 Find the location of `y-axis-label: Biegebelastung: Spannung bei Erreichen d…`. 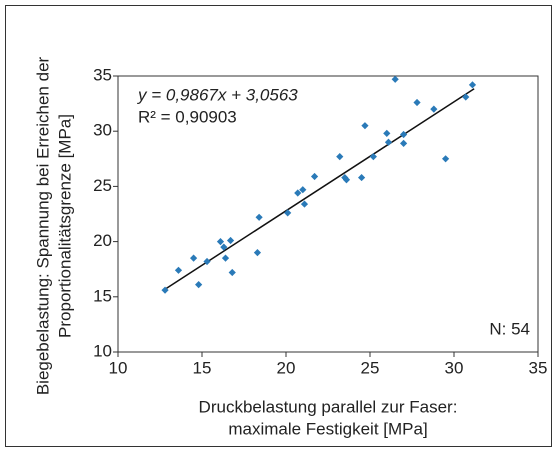

y-axis-label: Biegebelastung: Spannung bei Erreichen d… is located at coordinates (42, 225).